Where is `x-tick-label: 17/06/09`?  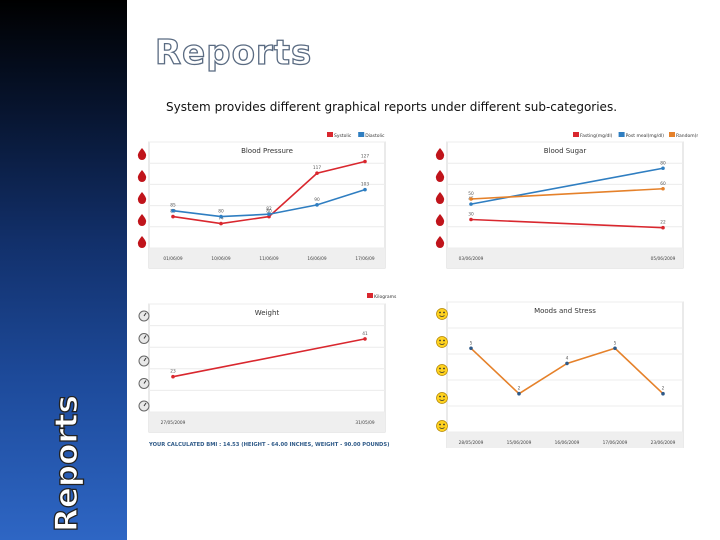
x-tick-label: 17/06/09 is located at coordinates (365, 259).